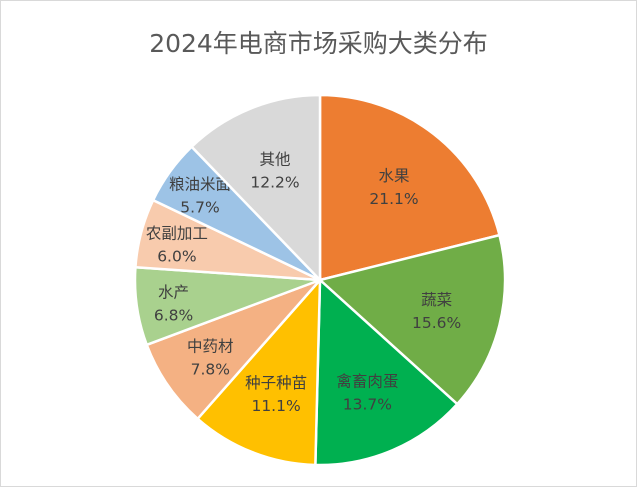  I want to click on data-label-value: 13.7%, so click(367, 405).